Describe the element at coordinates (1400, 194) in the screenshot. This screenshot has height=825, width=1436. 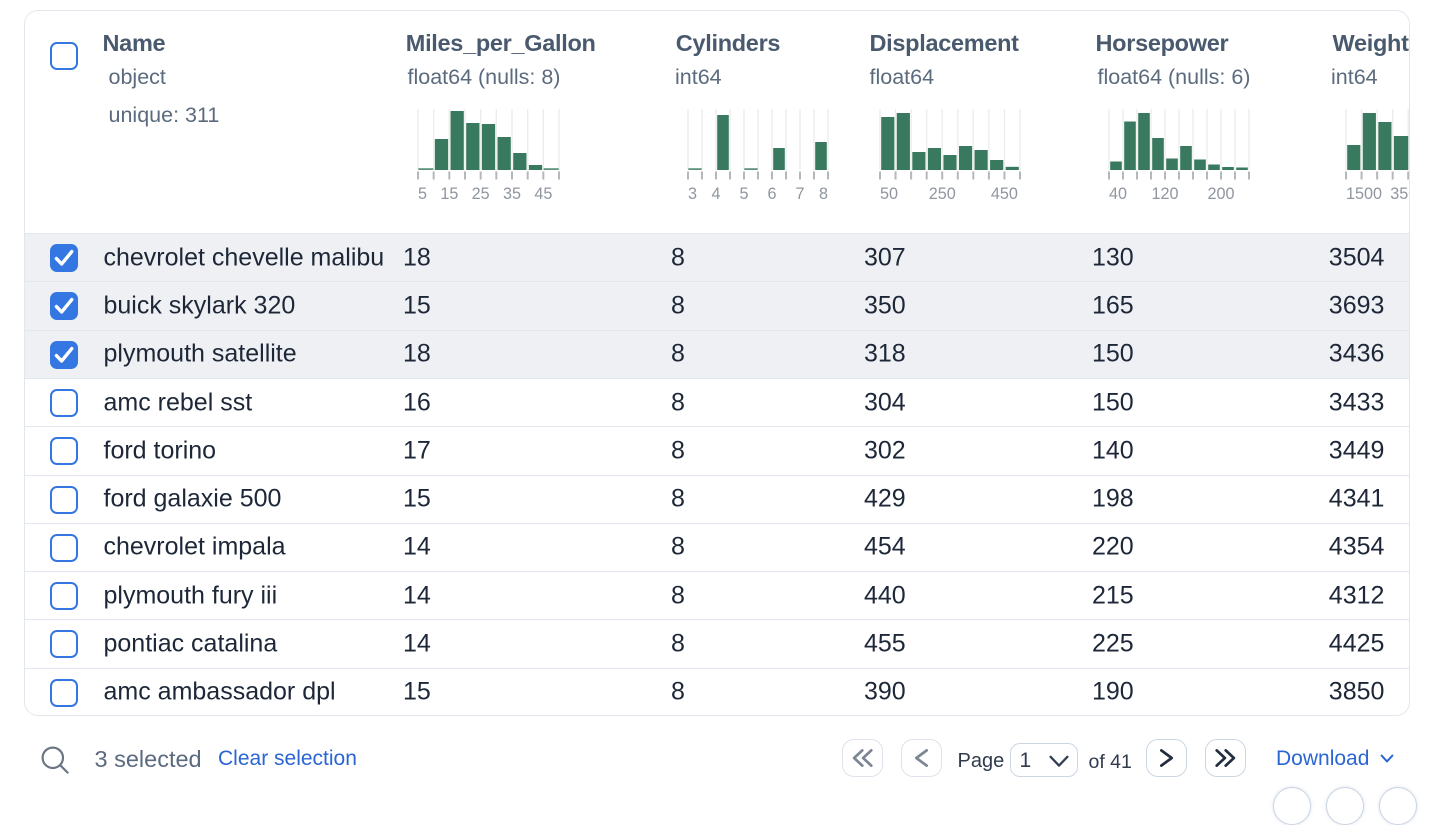
I see `svg-text: 3500` at that location.